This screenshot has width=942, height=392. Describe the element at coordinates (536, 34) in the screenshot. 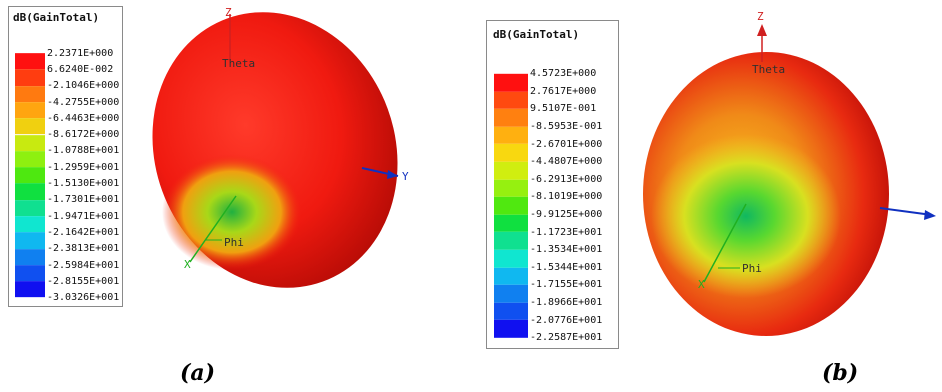

I see `legend-title-b: dB(GainTotal)` at that location.